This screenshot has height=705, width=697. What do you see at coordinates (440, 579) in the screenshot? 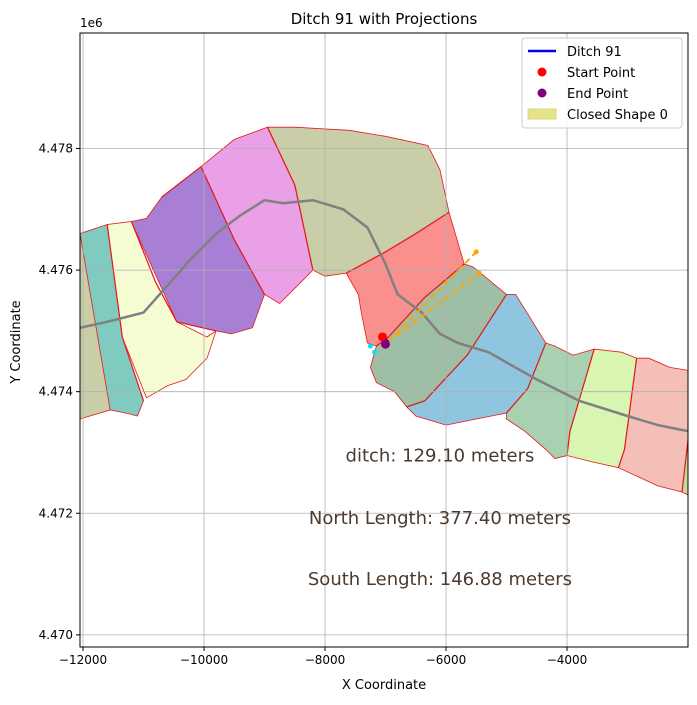
I see `annotation-text: South Length: 146.88 meters` at bounding box center [440, 579].